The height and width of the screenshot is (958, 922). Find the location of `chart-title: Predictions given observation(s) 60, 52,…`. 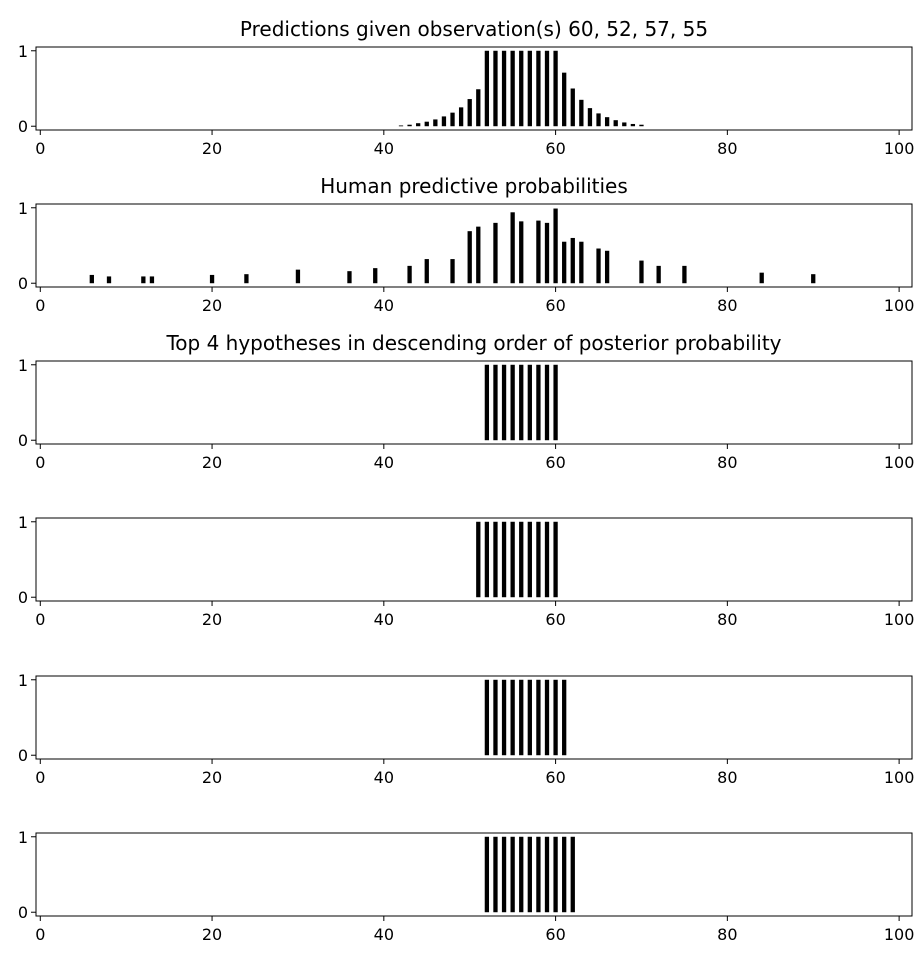

chart-title: Predictions given observation(s) 60, 52,… is located at coordinates (474, 29).